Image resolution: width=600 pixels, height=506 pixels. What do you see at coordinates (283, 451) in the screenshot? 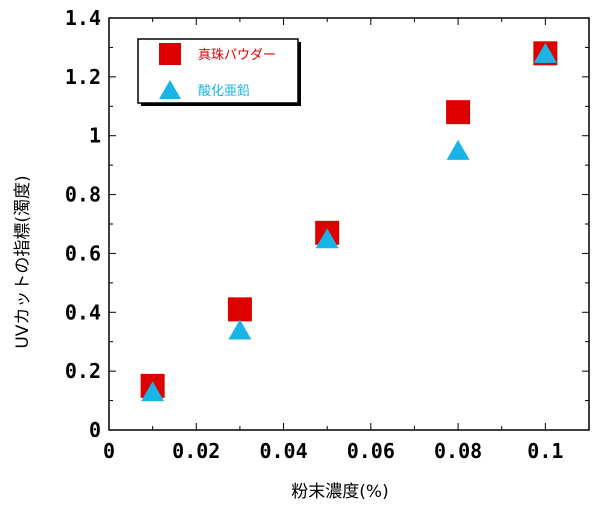
I see `x-tick-label: 0.04` at bounding box center [283, 451].